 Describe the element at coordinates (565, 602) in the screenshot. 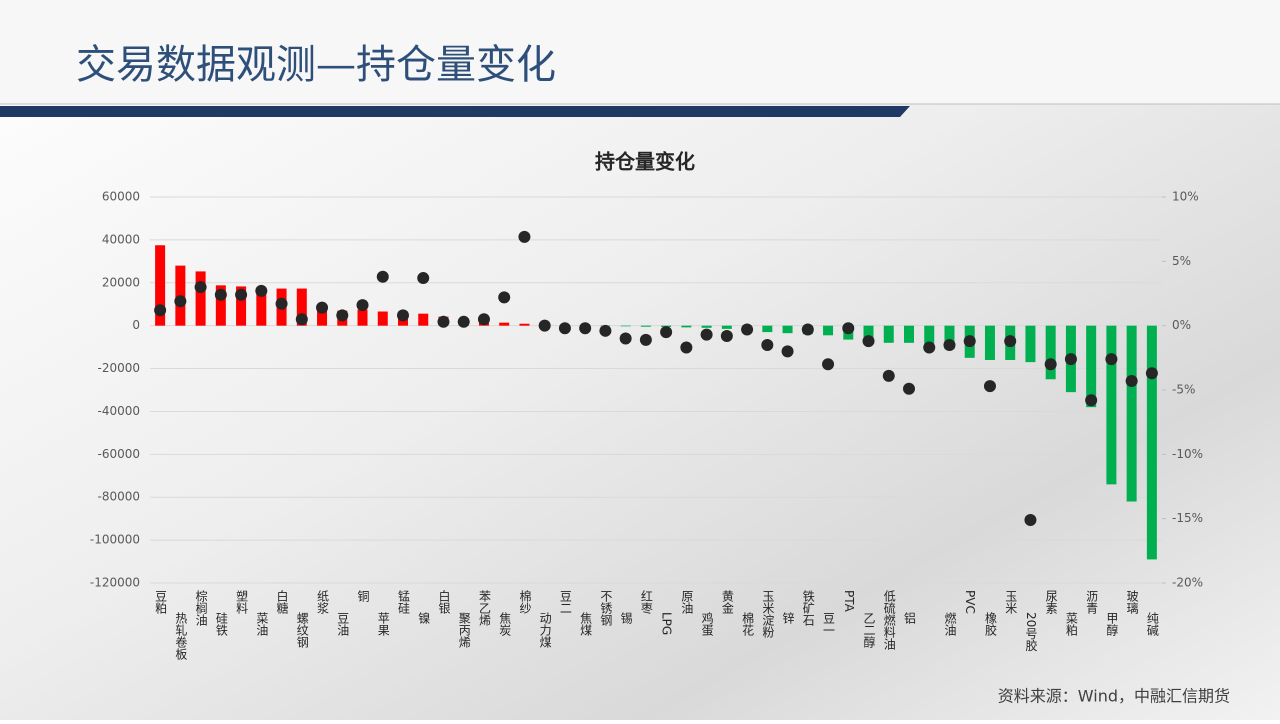

I see `x-tick-label: 豆二` at that location.